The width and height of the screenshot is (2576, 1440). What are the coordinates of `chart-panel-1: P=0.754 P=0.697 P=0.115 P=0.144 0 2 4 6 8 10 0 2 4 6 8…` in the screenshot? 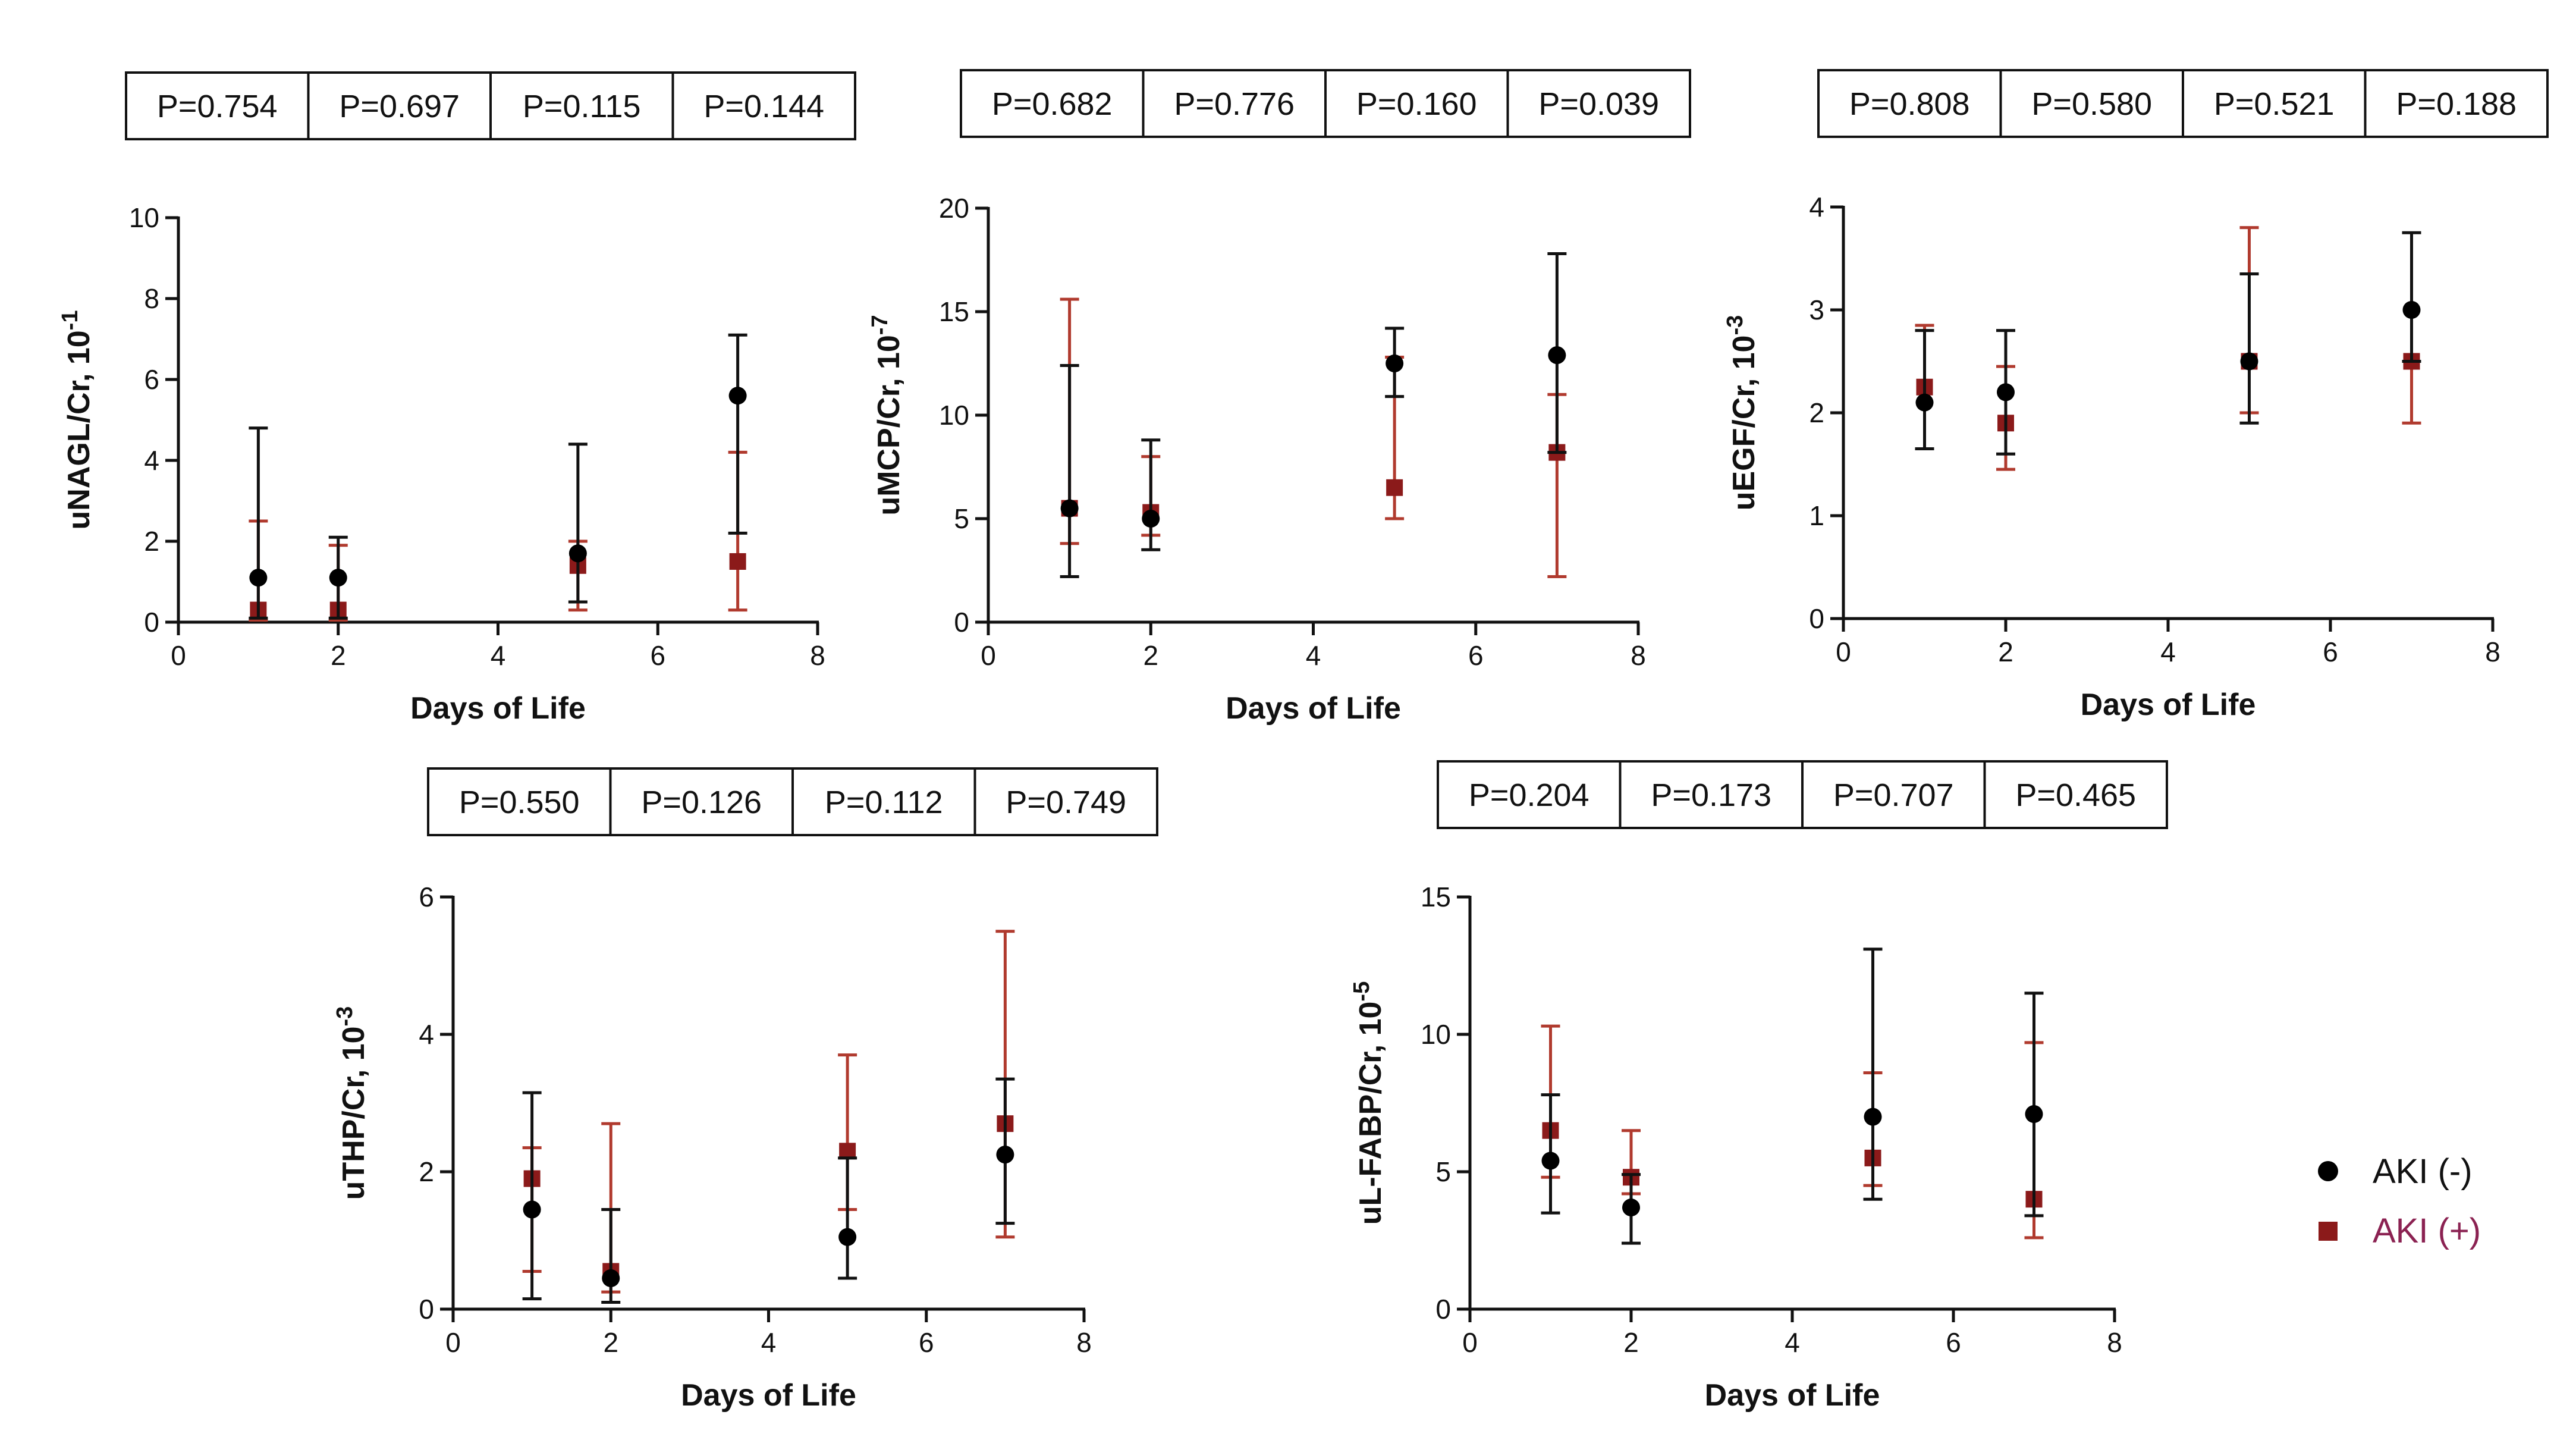 It's located at (457, 398).